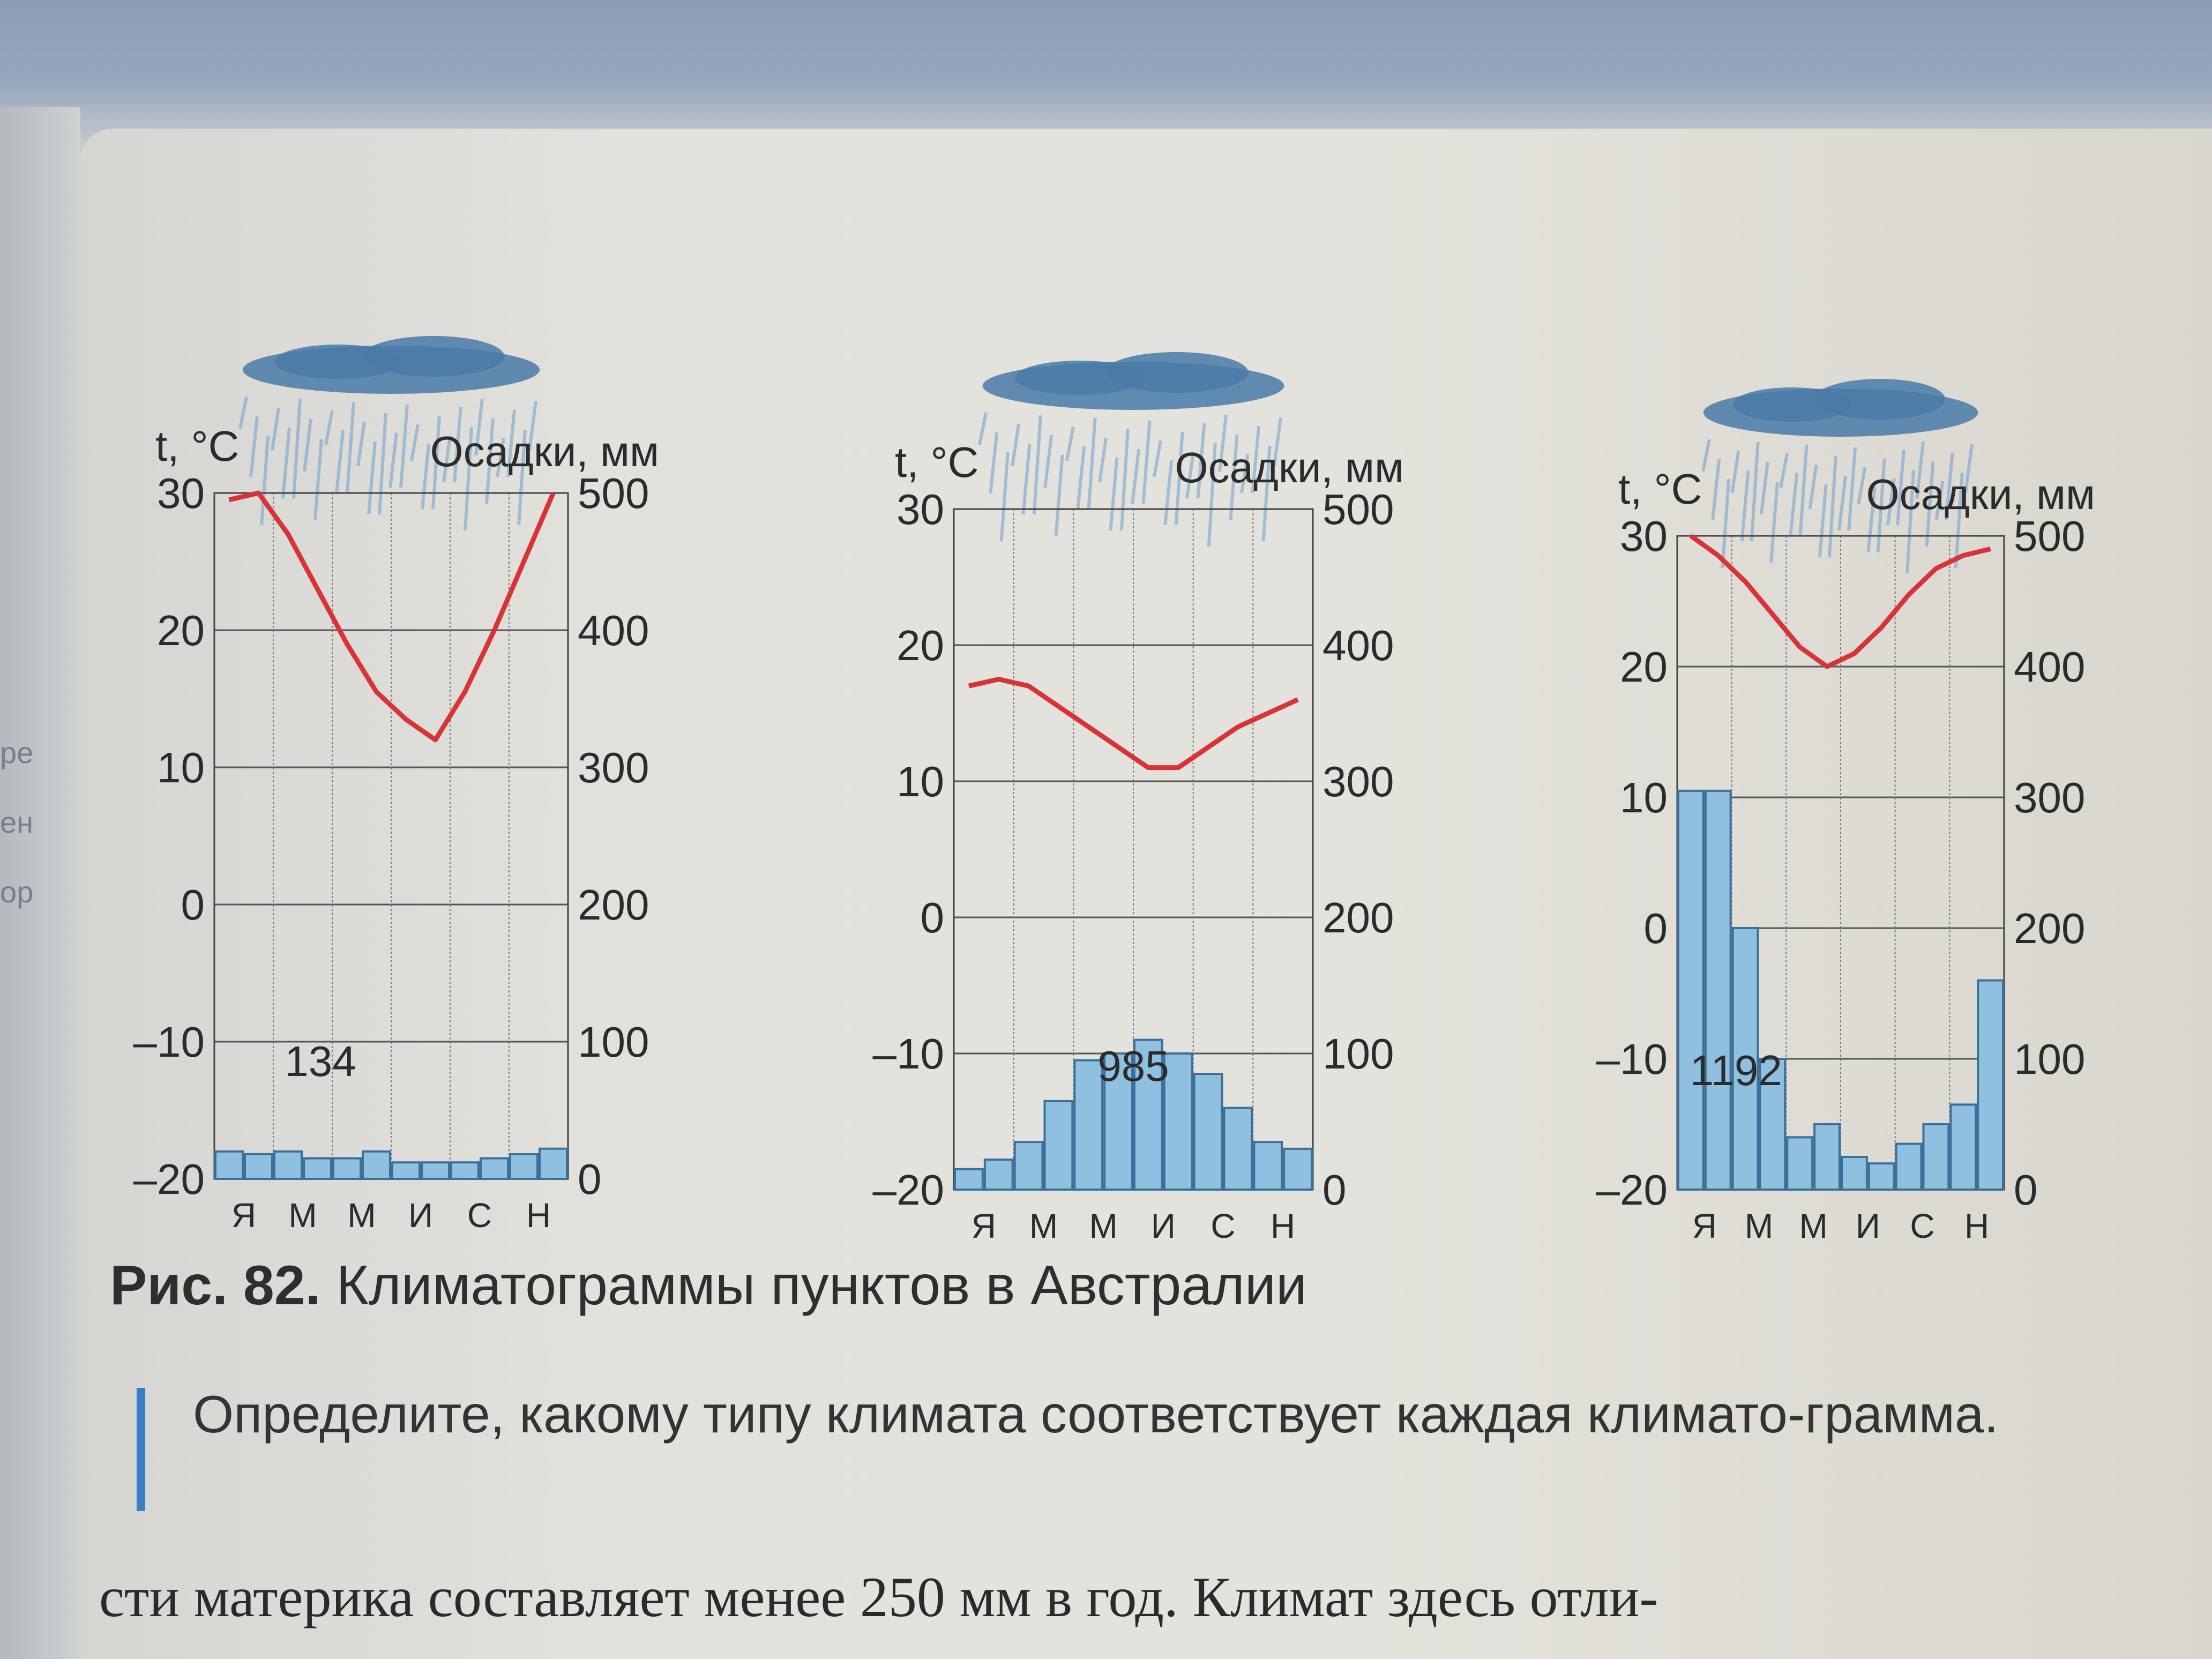 The image size is (2212, 1659). Describe the element at coordinates (2049, 928) in the screenshot. I see `right-tick-label: 200` at that location.